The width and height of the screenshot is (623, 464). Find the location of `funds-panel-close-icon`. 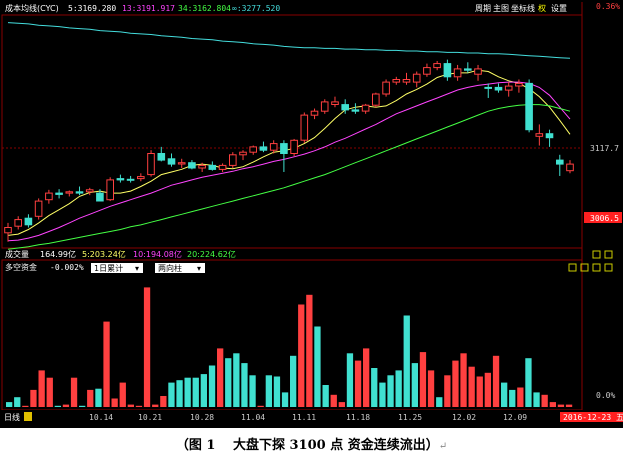

funds-panel-close-icon is located at coordinates (608, 267).